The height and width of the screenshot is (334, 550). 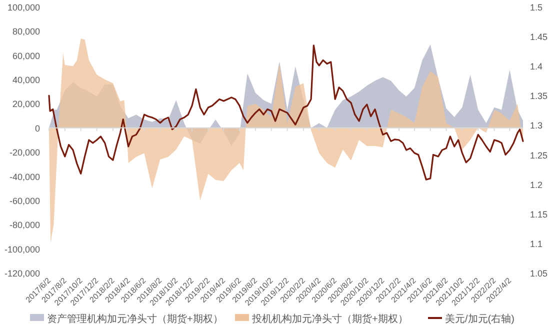 I want to click on y2-tick-label: 1.25, so click(x=539, y=155).